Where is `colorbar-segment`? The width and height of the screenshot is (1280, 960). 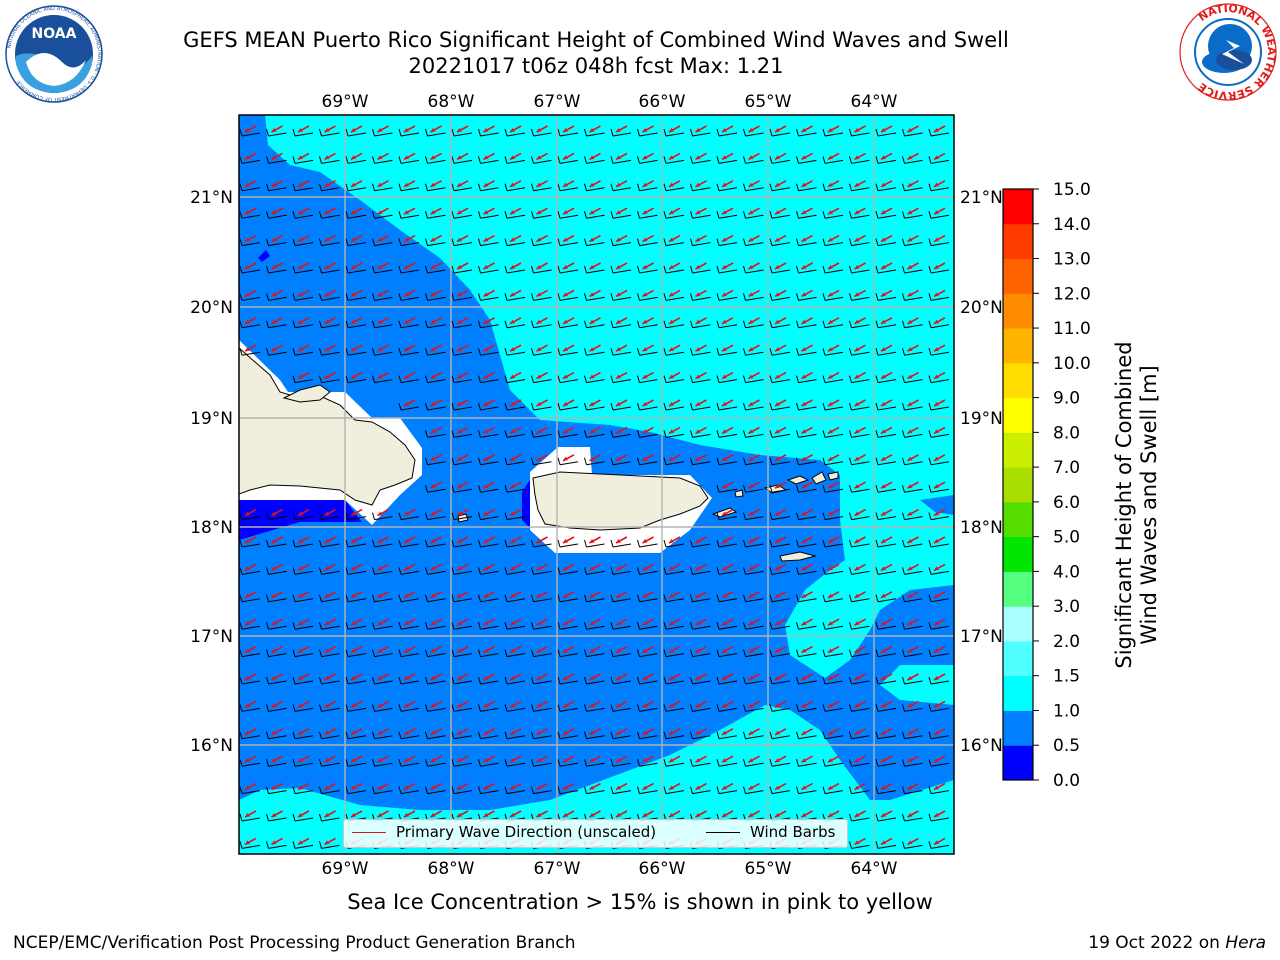
colorbar-segment is located at coordinates (1018, 346).